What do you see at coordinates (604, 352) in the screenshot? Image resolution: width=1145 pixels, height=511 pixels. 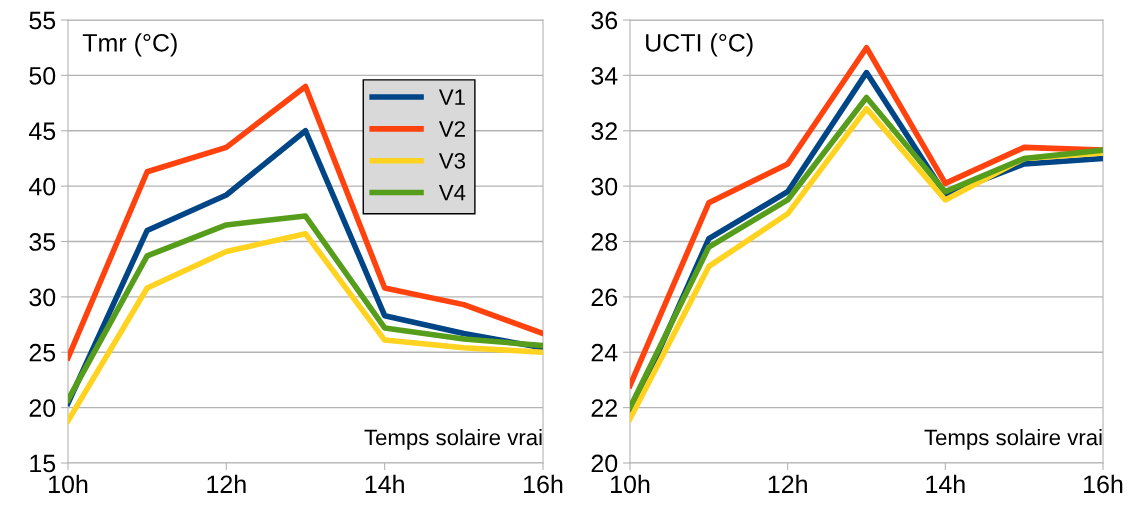 I see `y-tick-label: 24` at bounding box center [604, 352].